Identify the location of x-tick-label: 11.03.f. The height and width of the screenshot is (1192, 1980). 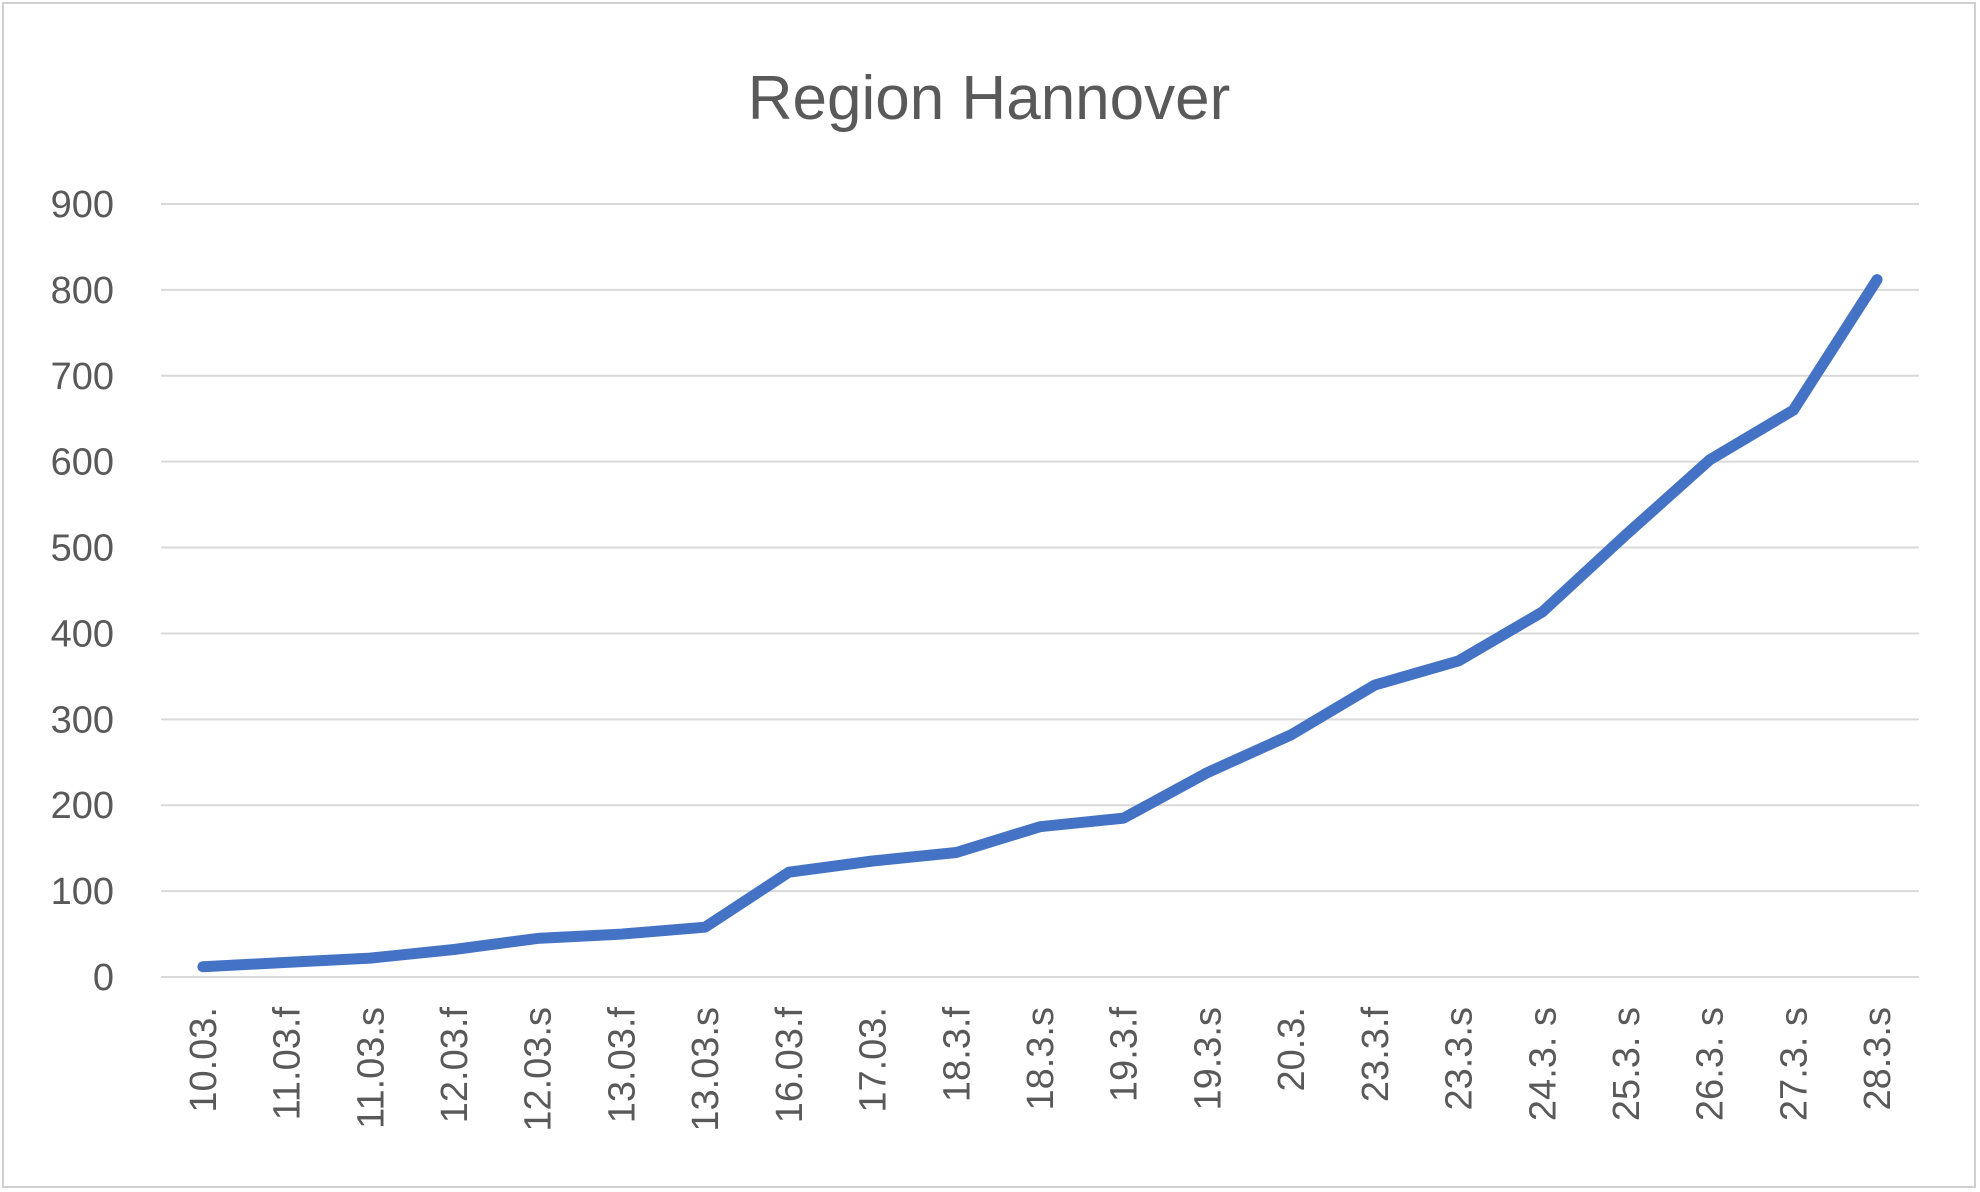
(288, 1064).